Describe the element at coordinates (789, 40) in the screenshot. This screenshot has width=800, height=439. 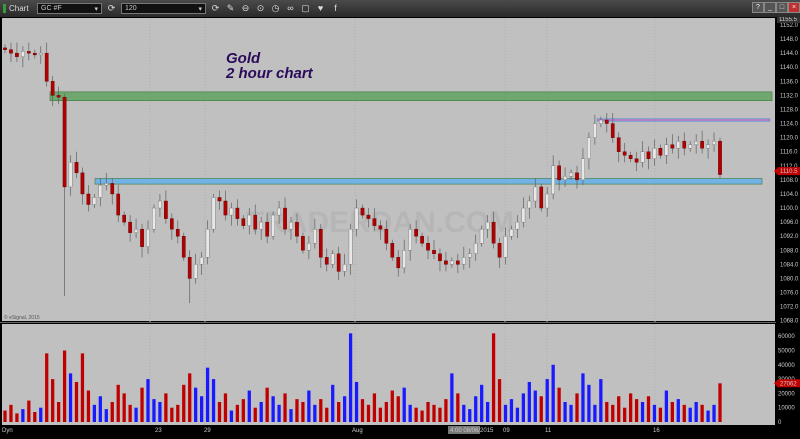
I see `price-tick-label: 1148.0` at that location.